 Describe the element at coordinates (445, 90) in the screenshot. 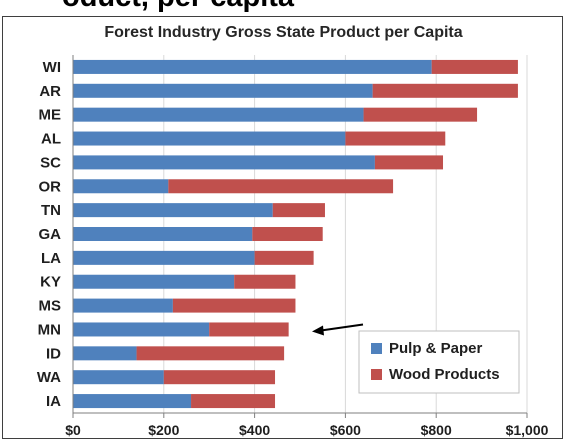

I see `bar-wood-products-ar` at that location.